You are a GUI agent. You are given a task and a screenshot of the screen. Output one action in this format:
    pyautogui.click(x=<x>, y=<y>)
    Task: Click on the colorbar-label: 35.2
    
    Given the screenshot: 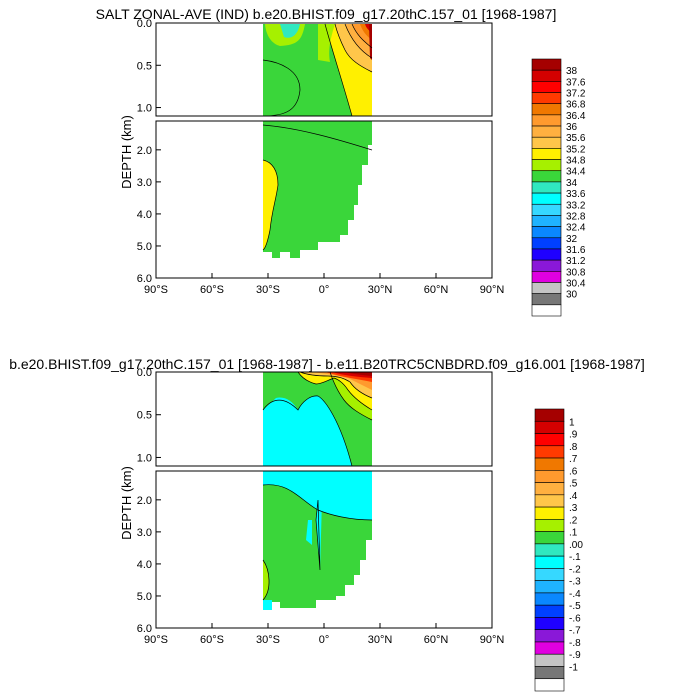 What is the action you would take?
    pyautogui.click(x=576, y=149)
    